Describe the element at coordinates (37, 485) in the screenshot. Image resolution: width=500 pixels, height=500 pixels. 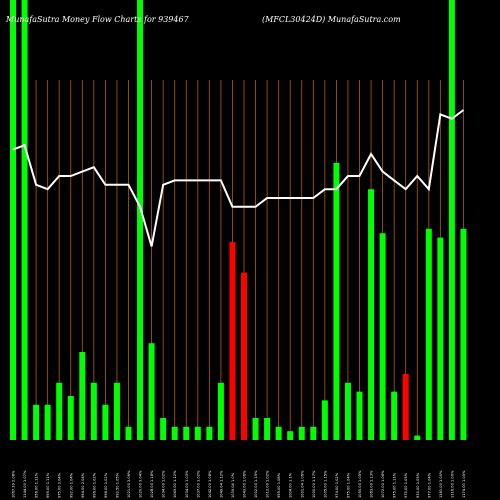
I see `x-tick-label: 956.00 1.11%` at that location.